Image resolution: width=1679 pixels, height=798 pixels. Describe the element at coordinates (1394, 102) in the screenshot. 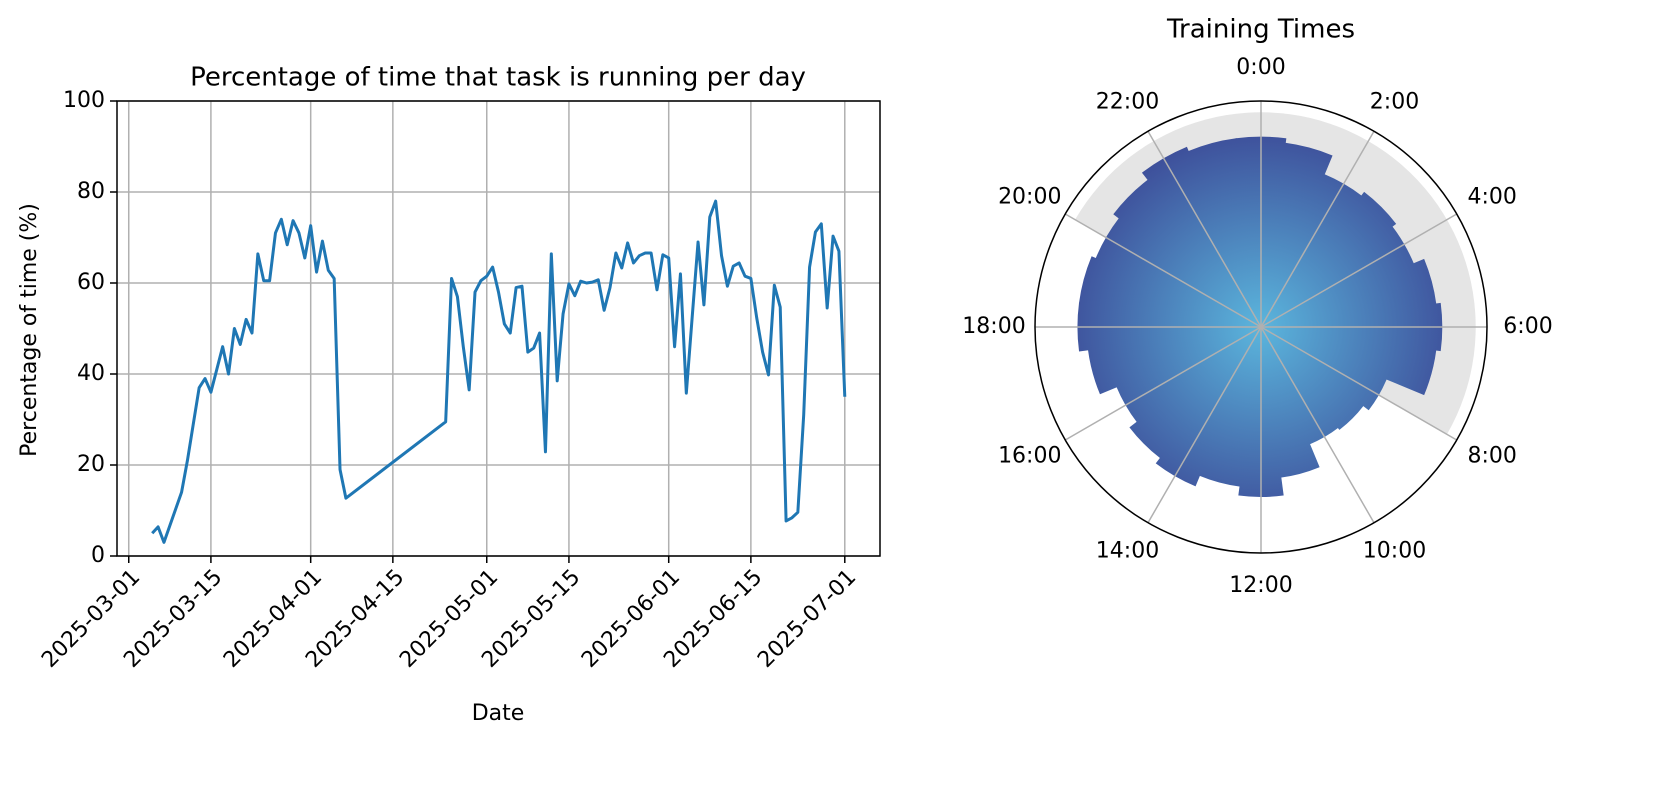

I see `angle-tick-label: 2:00` at that location.